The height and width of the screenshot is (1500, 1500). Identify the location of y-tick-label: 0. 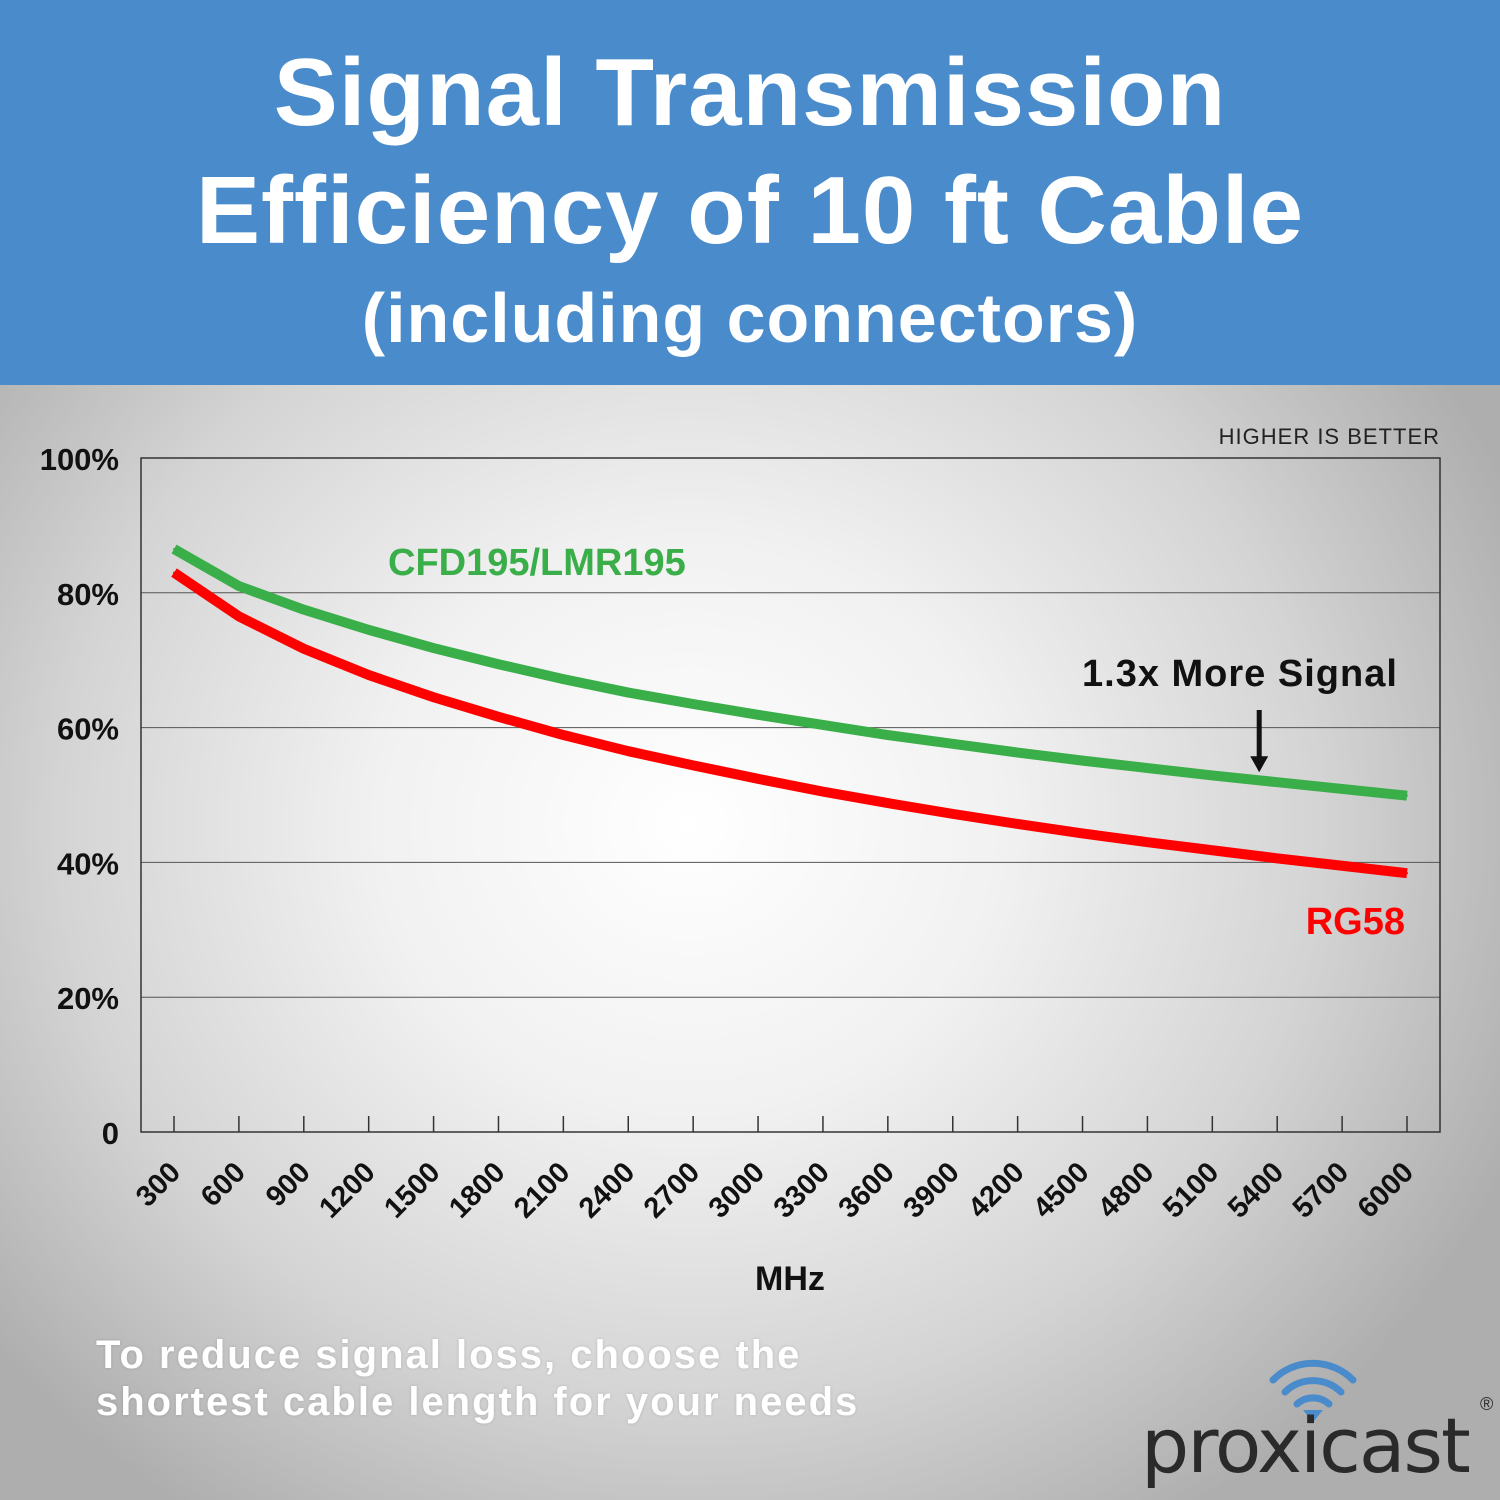
(110, 1133).